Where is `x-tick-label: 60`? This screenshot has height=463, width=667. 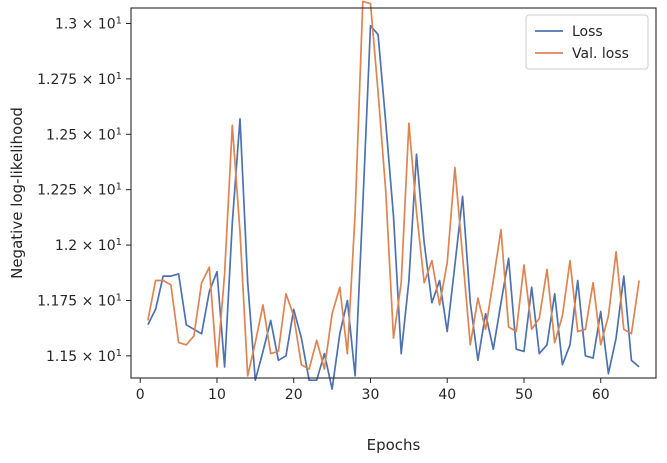
x-tick-label: 60 is located at coordinates (601, 395).